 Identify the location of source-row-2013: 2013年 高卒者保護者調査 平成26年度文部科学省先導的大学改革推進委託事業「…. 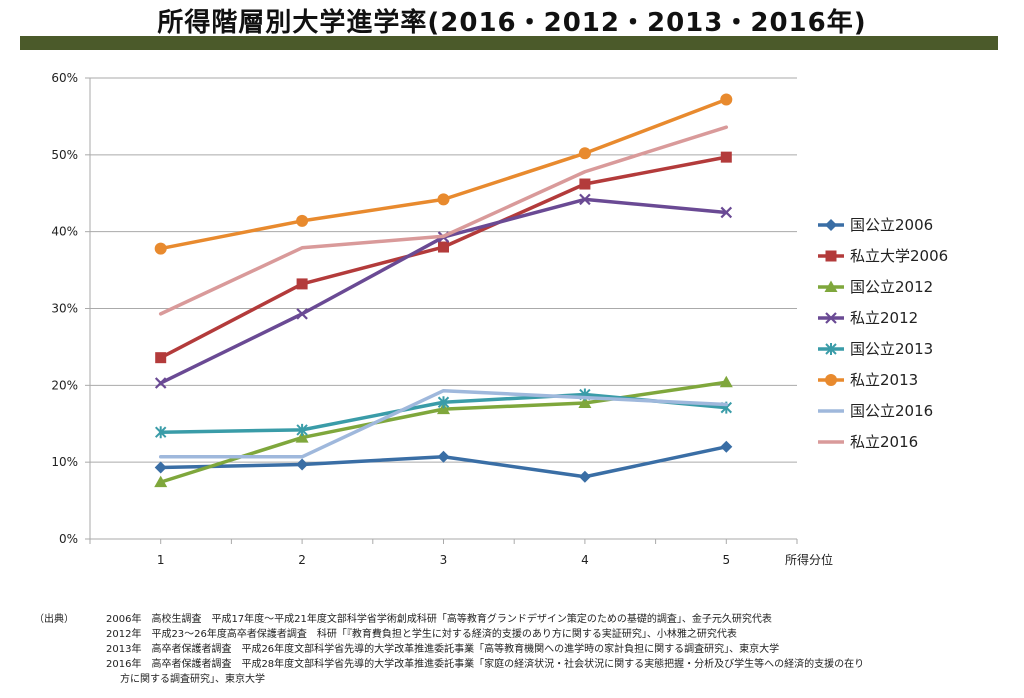
(514, 649).